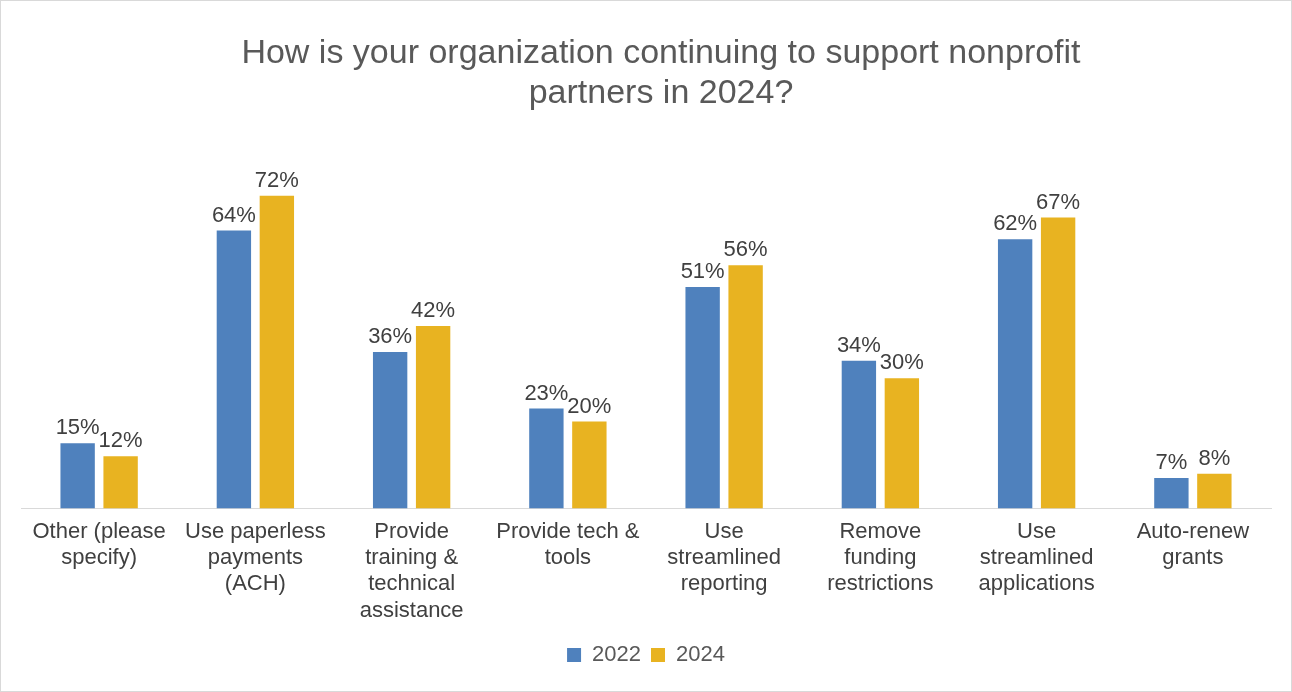 This screenshot has height=692, width=1292. Describe the element at coordinates (433, 310) in the screenshot. I see `data-label: 42%` at that location.